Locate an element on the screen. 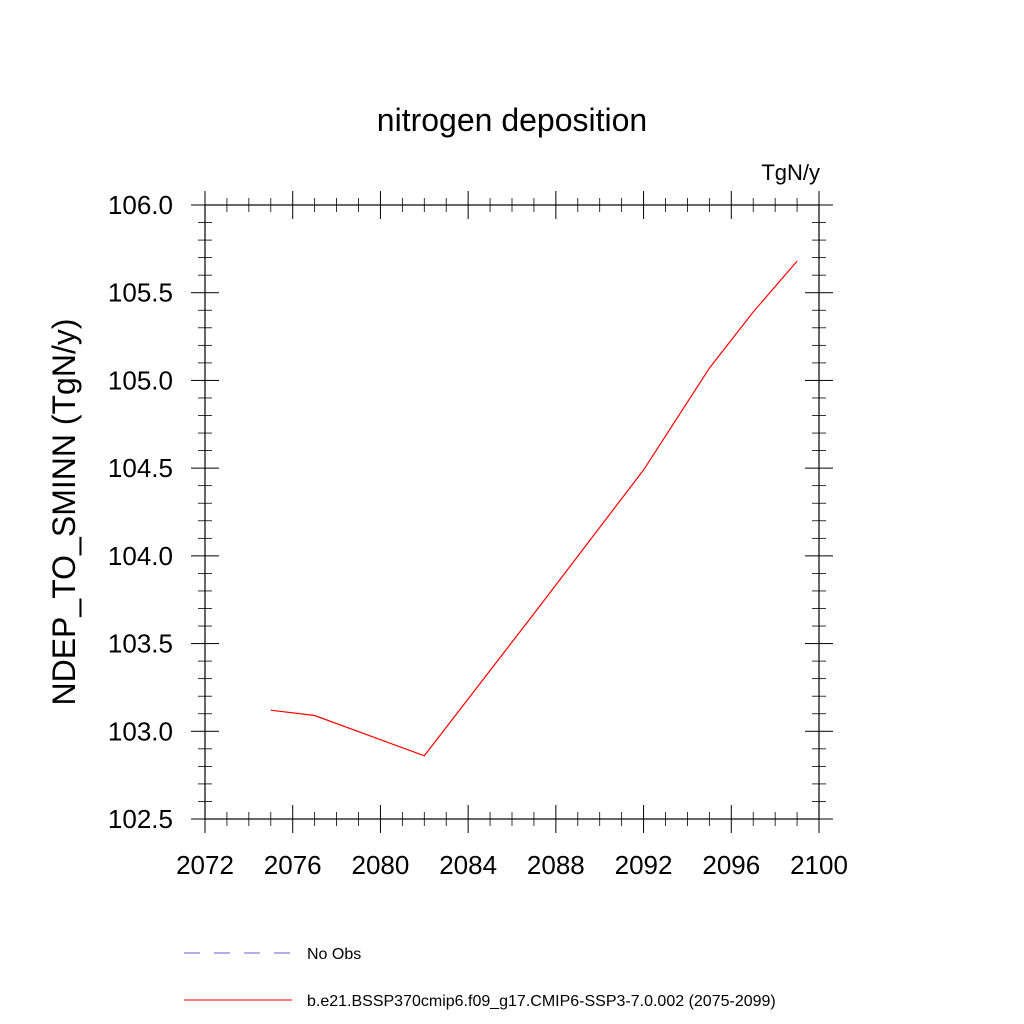 The width and height of the screenshot is (1024, 1024). x-tick-label: 2096 is located at coordinates (731, 865).